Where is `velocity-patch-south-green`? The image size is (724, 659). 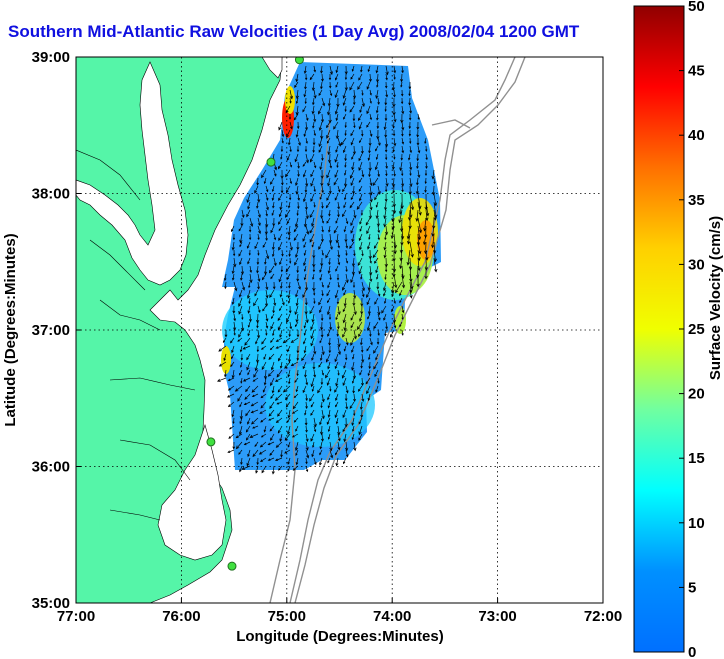
velocity-patch-south-green is located at coordinates (400, 320).